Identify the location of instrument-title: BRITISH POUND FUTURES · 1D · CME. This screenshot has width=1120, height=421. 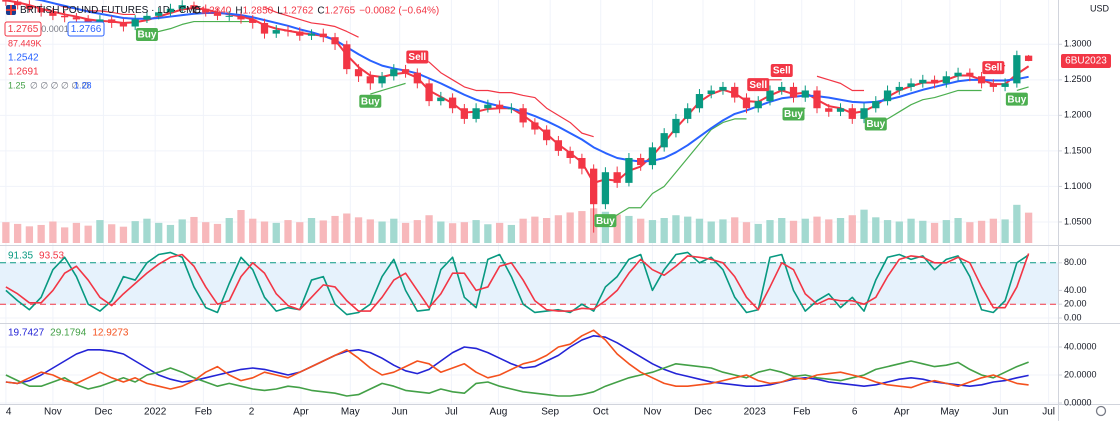
(110, 10).